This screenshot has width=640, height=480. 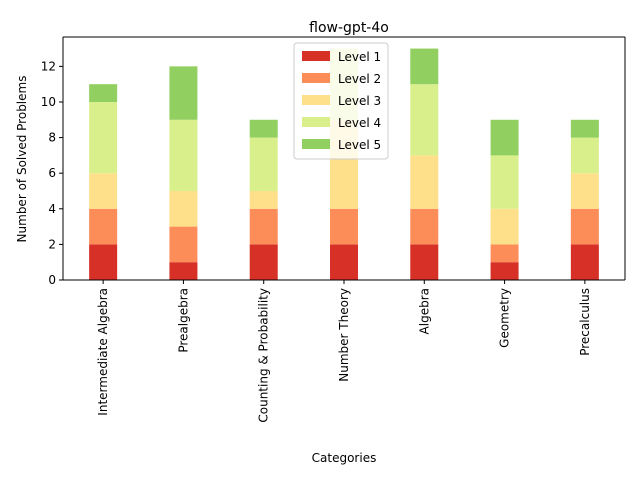 I want to click on y-tick-label: 10, so click(x=48, y=102).